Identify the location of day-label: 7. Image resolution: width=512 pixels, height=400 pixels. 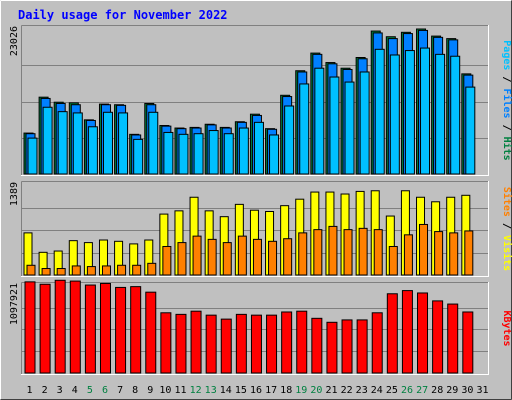
(120, 390).